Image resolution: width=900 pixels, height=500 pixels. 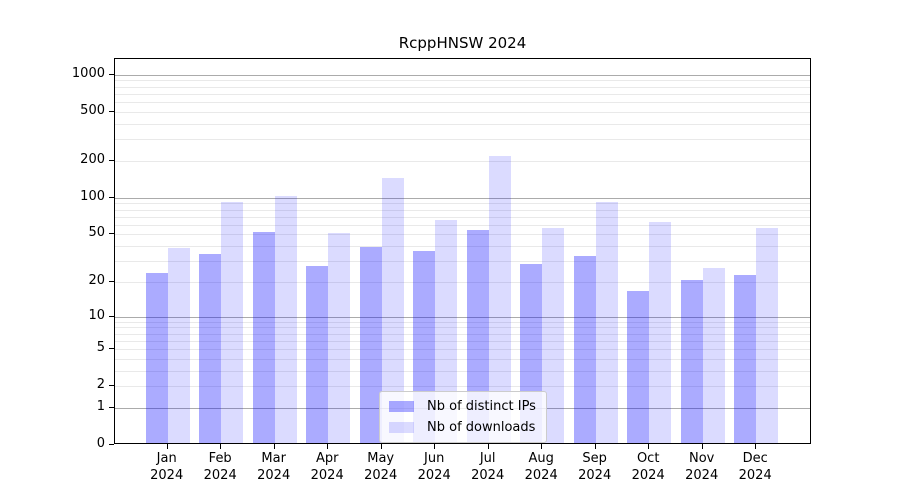 I want to click on x-tick-mark-jul, so click(x=488, y=446).